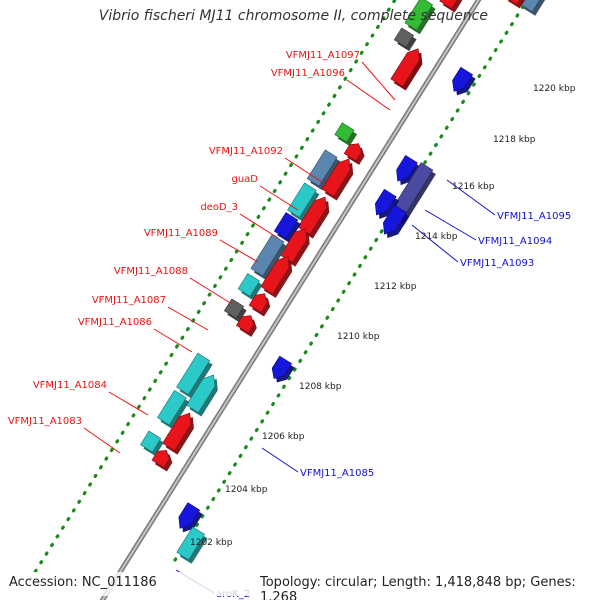 Image resolution: width=600 pixels, height=600 pixels. I want to click on tick-label: 1206 kbp, so click(283, 437).